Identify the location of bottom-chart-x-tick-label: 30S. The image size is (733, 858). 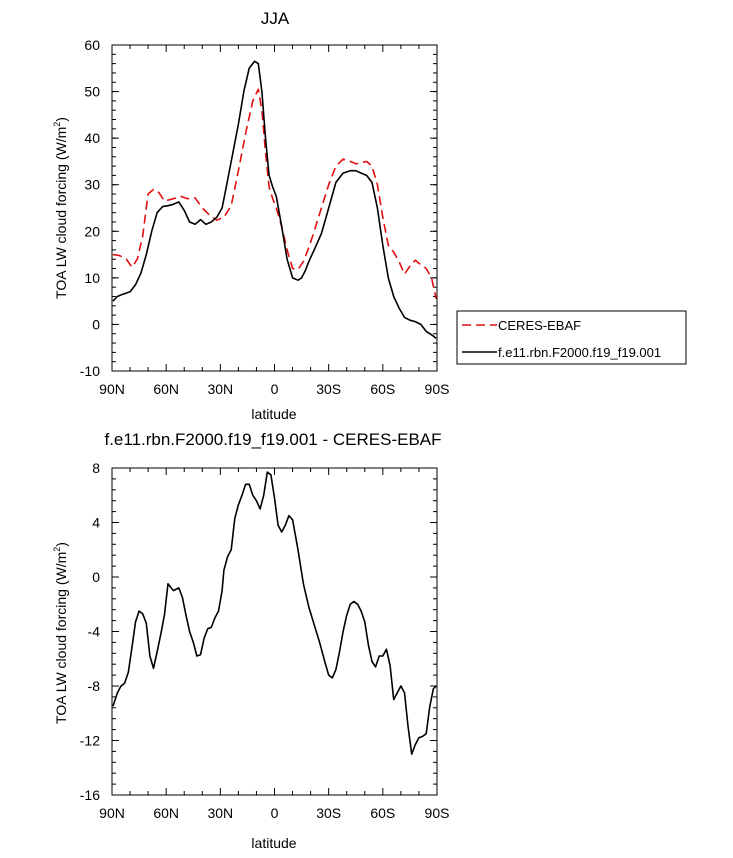
(328, 813).